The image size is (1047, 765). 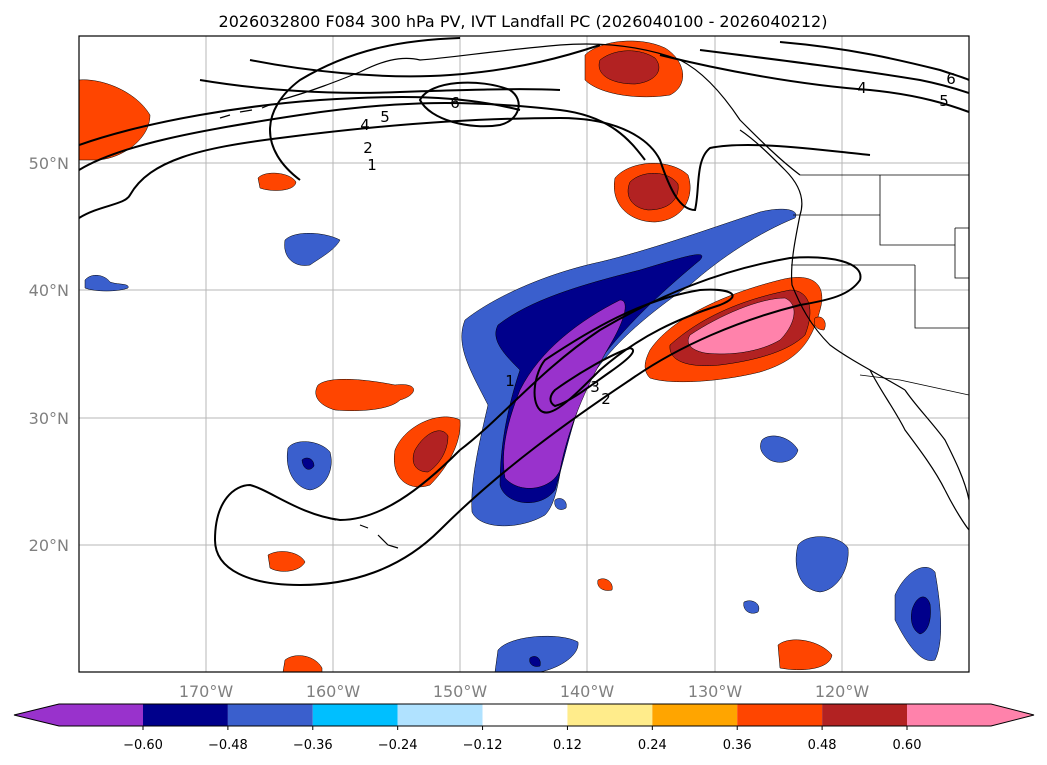 I want to click on colorbar-tick-label: −0.48, so click(x=228, y=745).